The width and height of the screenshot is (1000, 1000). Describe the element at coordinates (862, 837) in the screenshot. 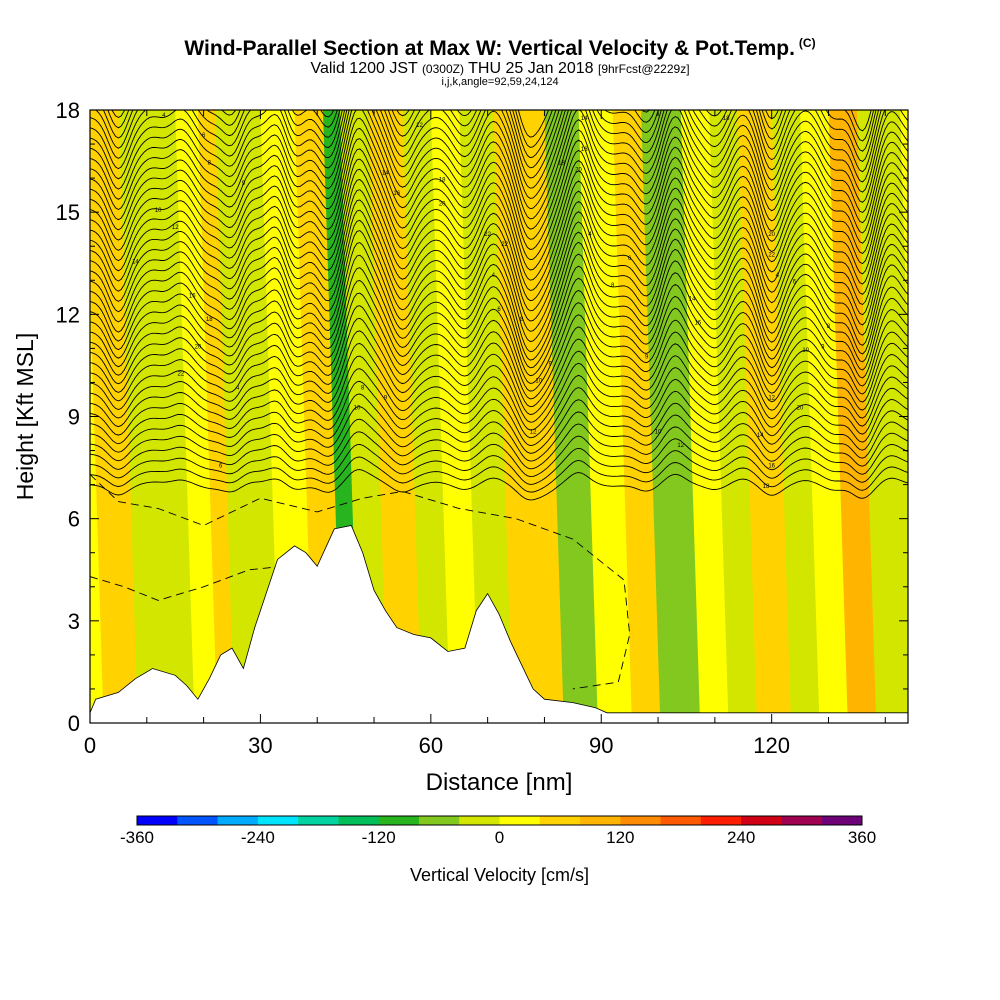

I see `colorbar-tick-label: 360` at that location.